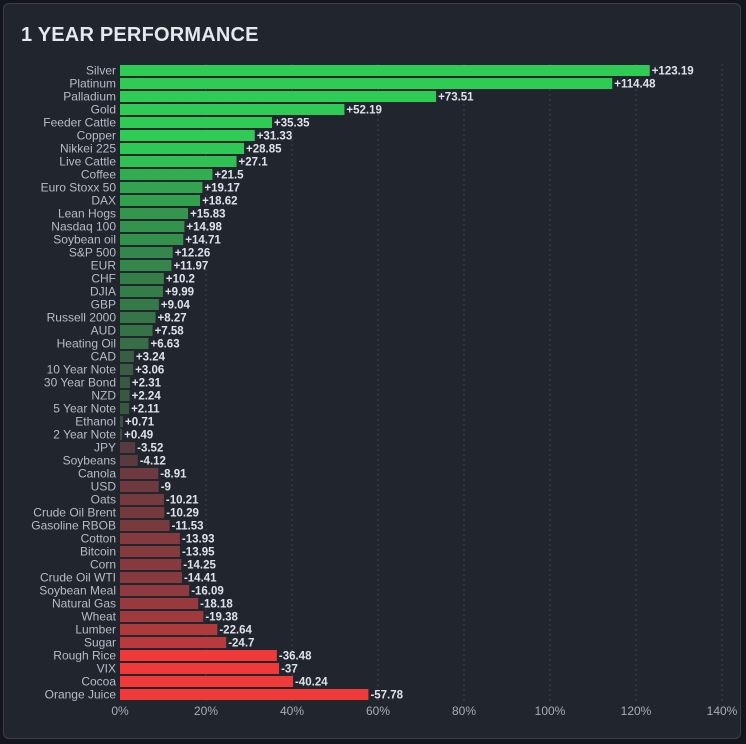 This screenshot has width=746, height=744. What do you see at coordinates (145, 410) in the screenshot?
I see `value-label: +2.11` at bounding box center [145, 410].